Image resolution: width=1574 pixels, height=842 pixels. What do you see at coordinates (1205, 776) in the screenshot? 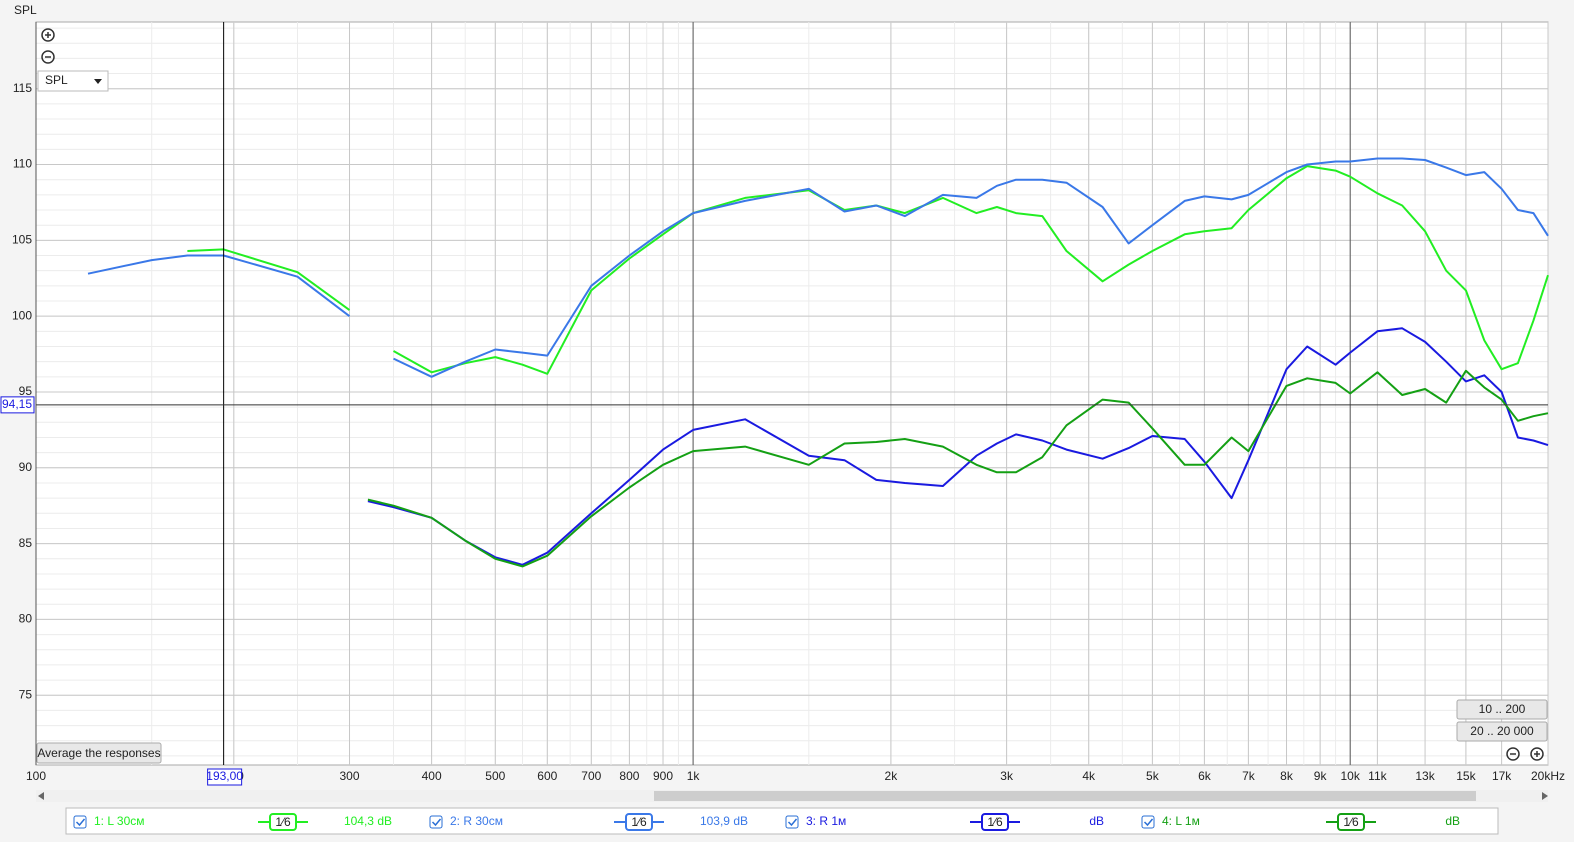
I see `x-tick-label: 6k` at bounding box center [1205, 776].